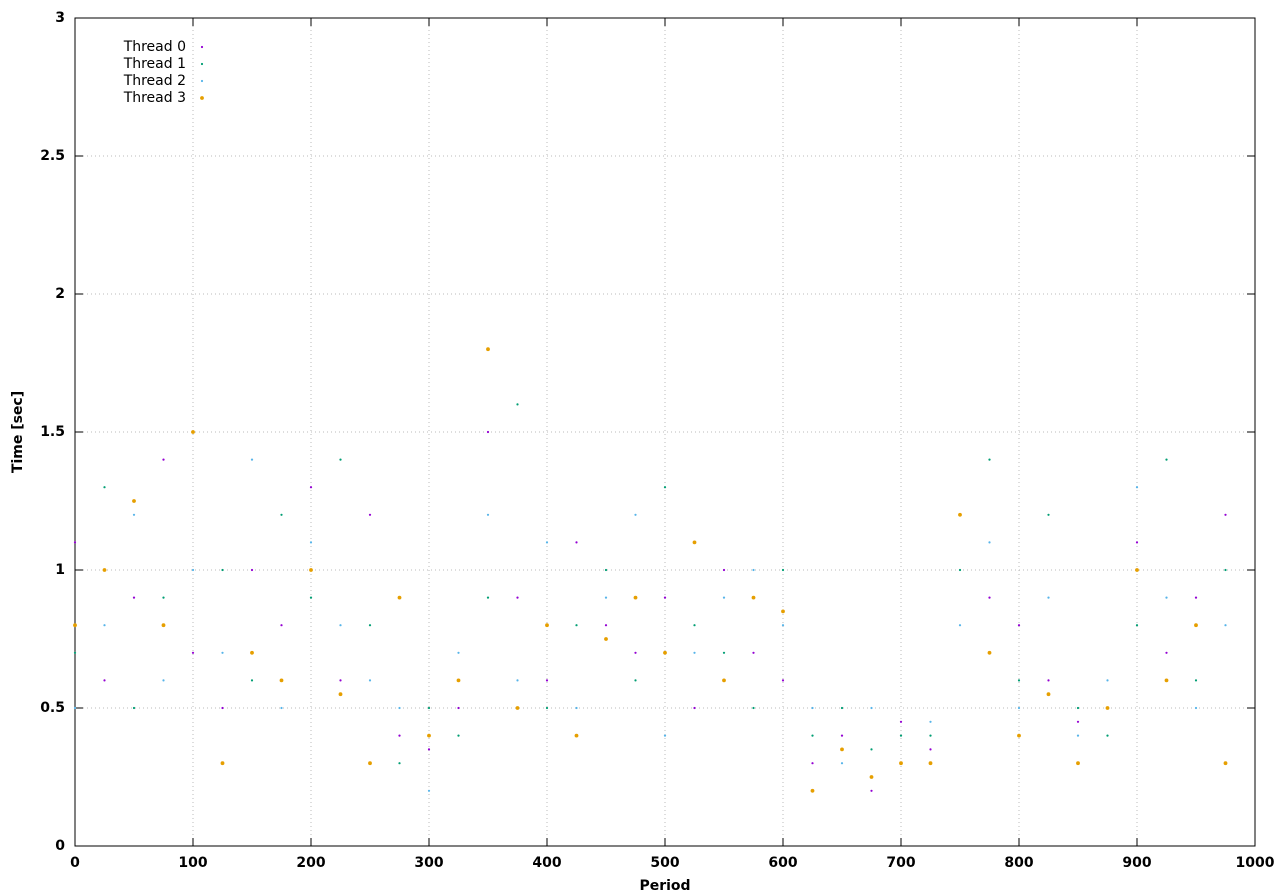  What do you see at coordinates (154, 81) in the screenshot?
I see `legend-label: Thread 2` at bounding box center [154, 81].